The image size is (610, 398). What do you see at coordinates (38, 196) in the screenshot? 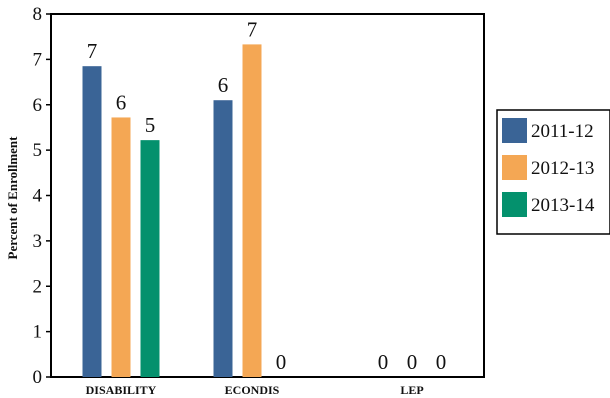
I see `y-tick-label: 4` at bounding box center [38, 196].